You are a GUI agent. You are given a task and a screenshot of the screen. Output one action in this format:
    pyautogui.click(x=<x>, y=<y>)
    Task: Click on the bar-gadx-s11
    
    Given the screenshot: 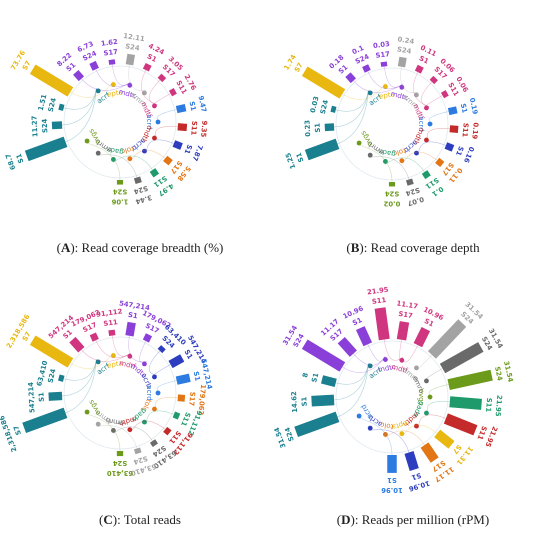 What is the action you would take?
    pyautogui.click(x=465, y=403)
    